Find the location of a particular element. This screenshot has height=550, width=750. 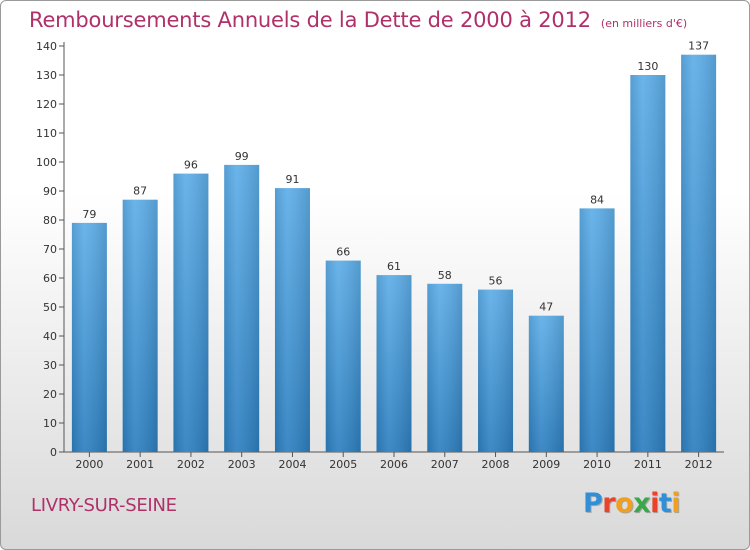

x-tick-label: 2003 is located at coordinates (242, 464).